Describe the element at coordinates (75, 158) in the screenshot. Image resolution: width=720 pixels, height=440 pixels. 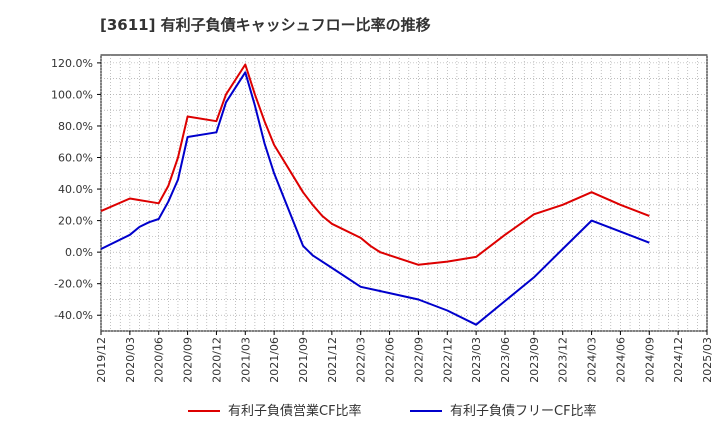
I see `y-tick-label: 60.0%` at that location.